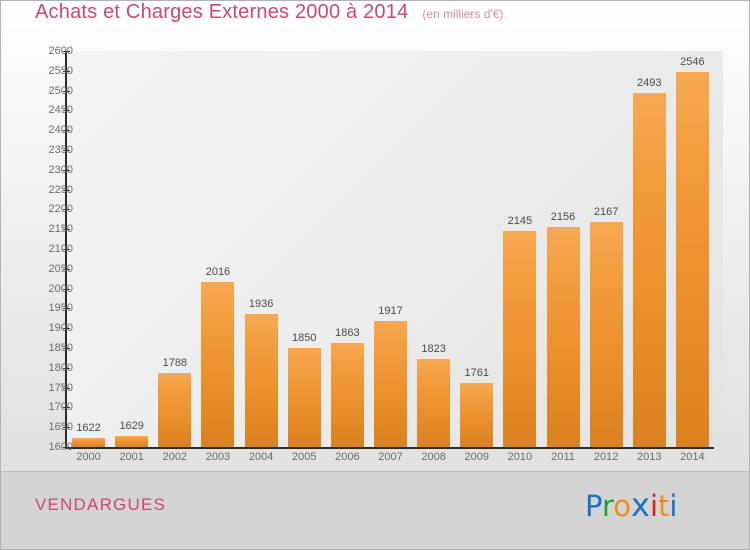  Describe the element at coordinates (60, 348) in the screenshot. I see `y-axis-tick-label: 1850` at that location.